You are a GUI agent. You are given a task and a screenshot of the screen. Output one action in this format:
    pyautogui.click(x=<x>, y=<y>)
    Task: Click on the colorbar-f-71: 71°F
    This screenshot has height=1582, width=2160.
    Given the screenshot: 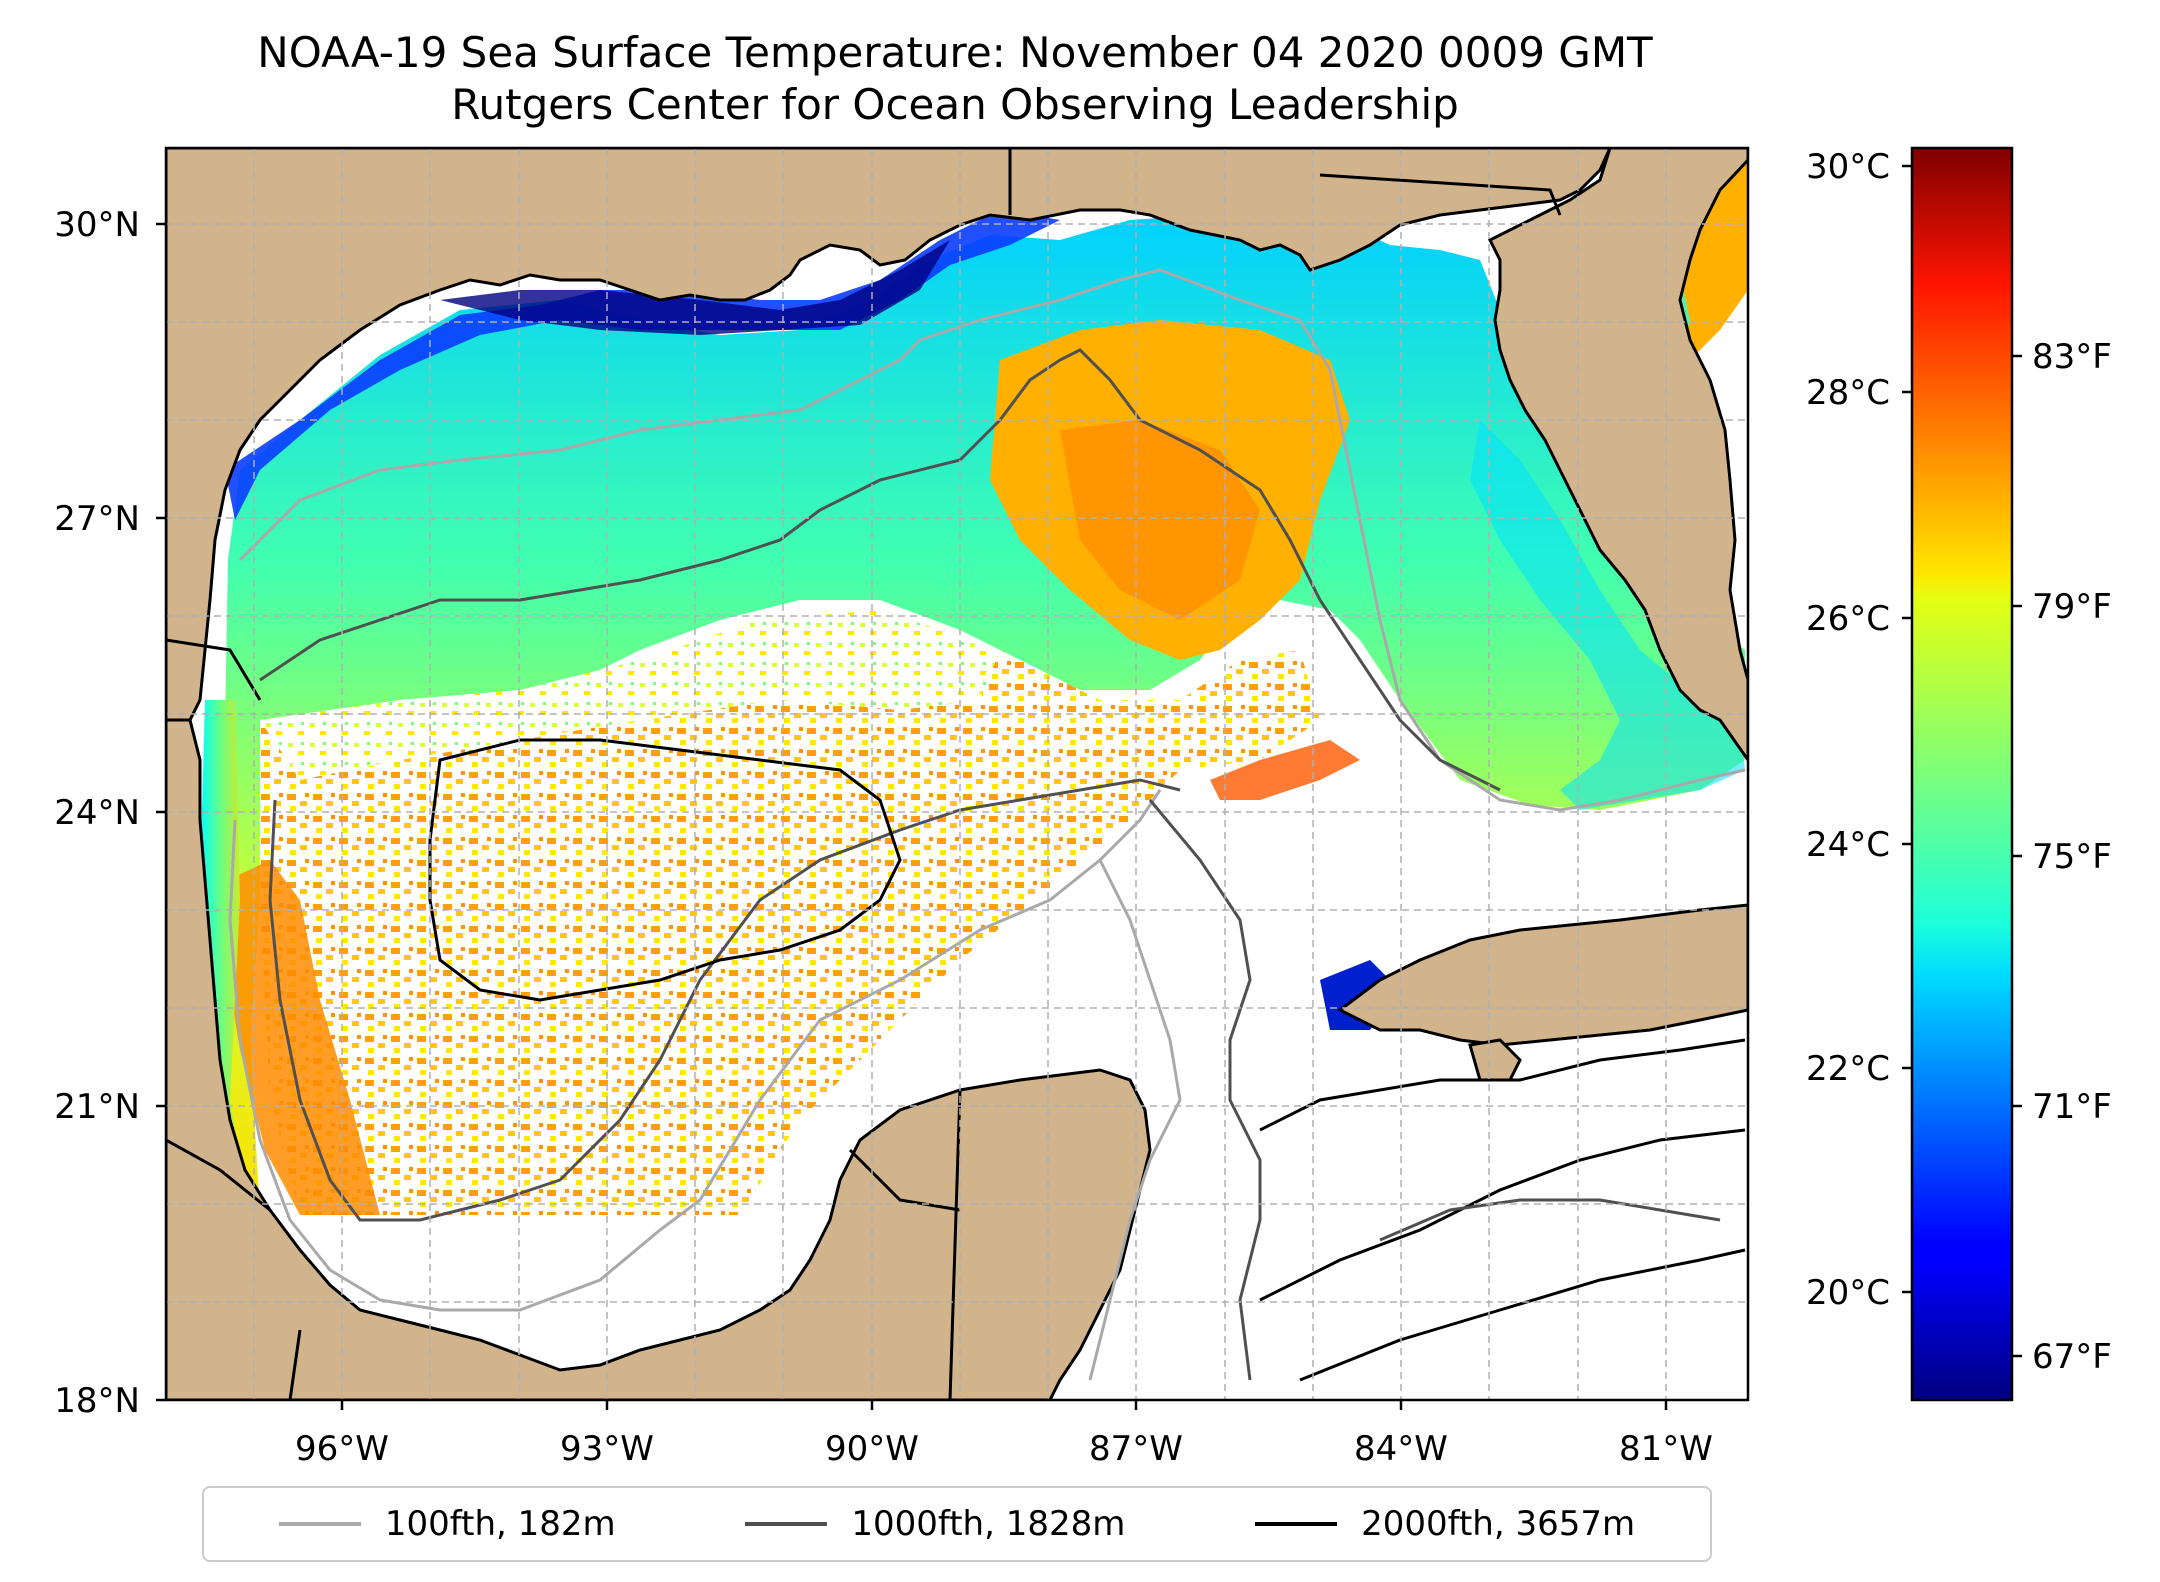 What is the action you would take?
    pyautogui.click(x=2072, y=1107)
    